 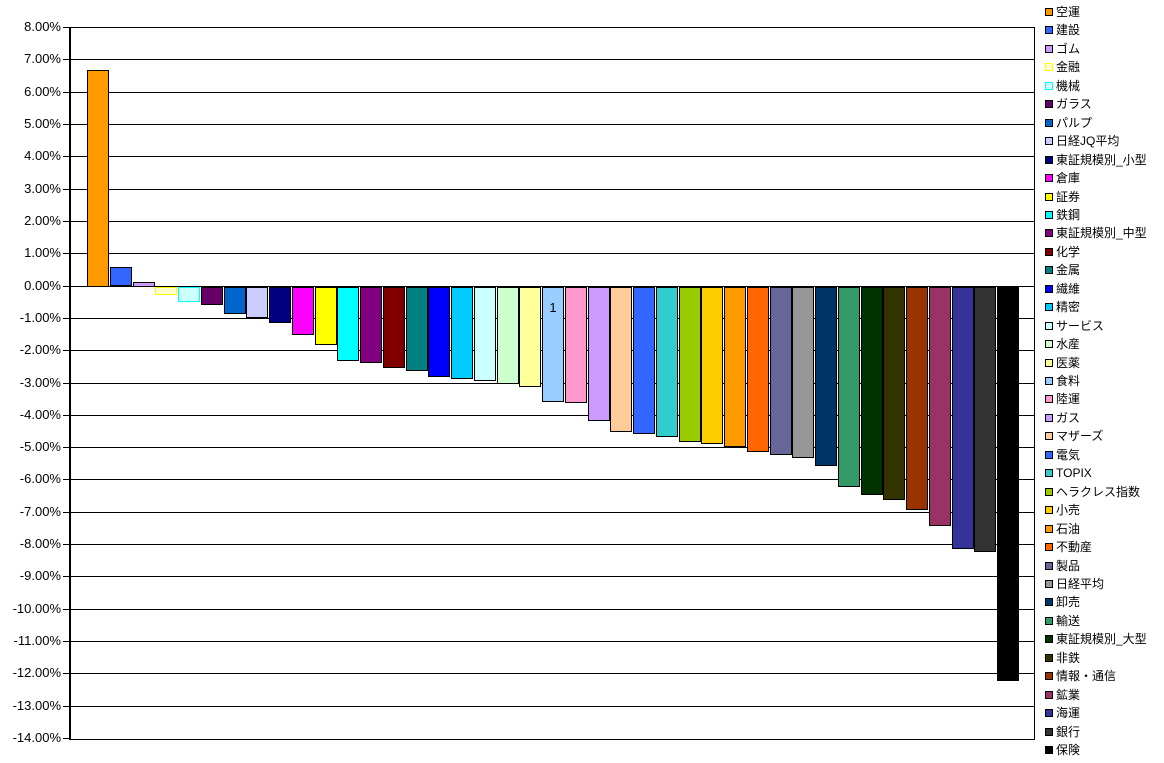 What do you see at coordinates (36, 672) in the screenshot?
I see `y-tick-label: -12.00%` at bounding box center [36, 672].